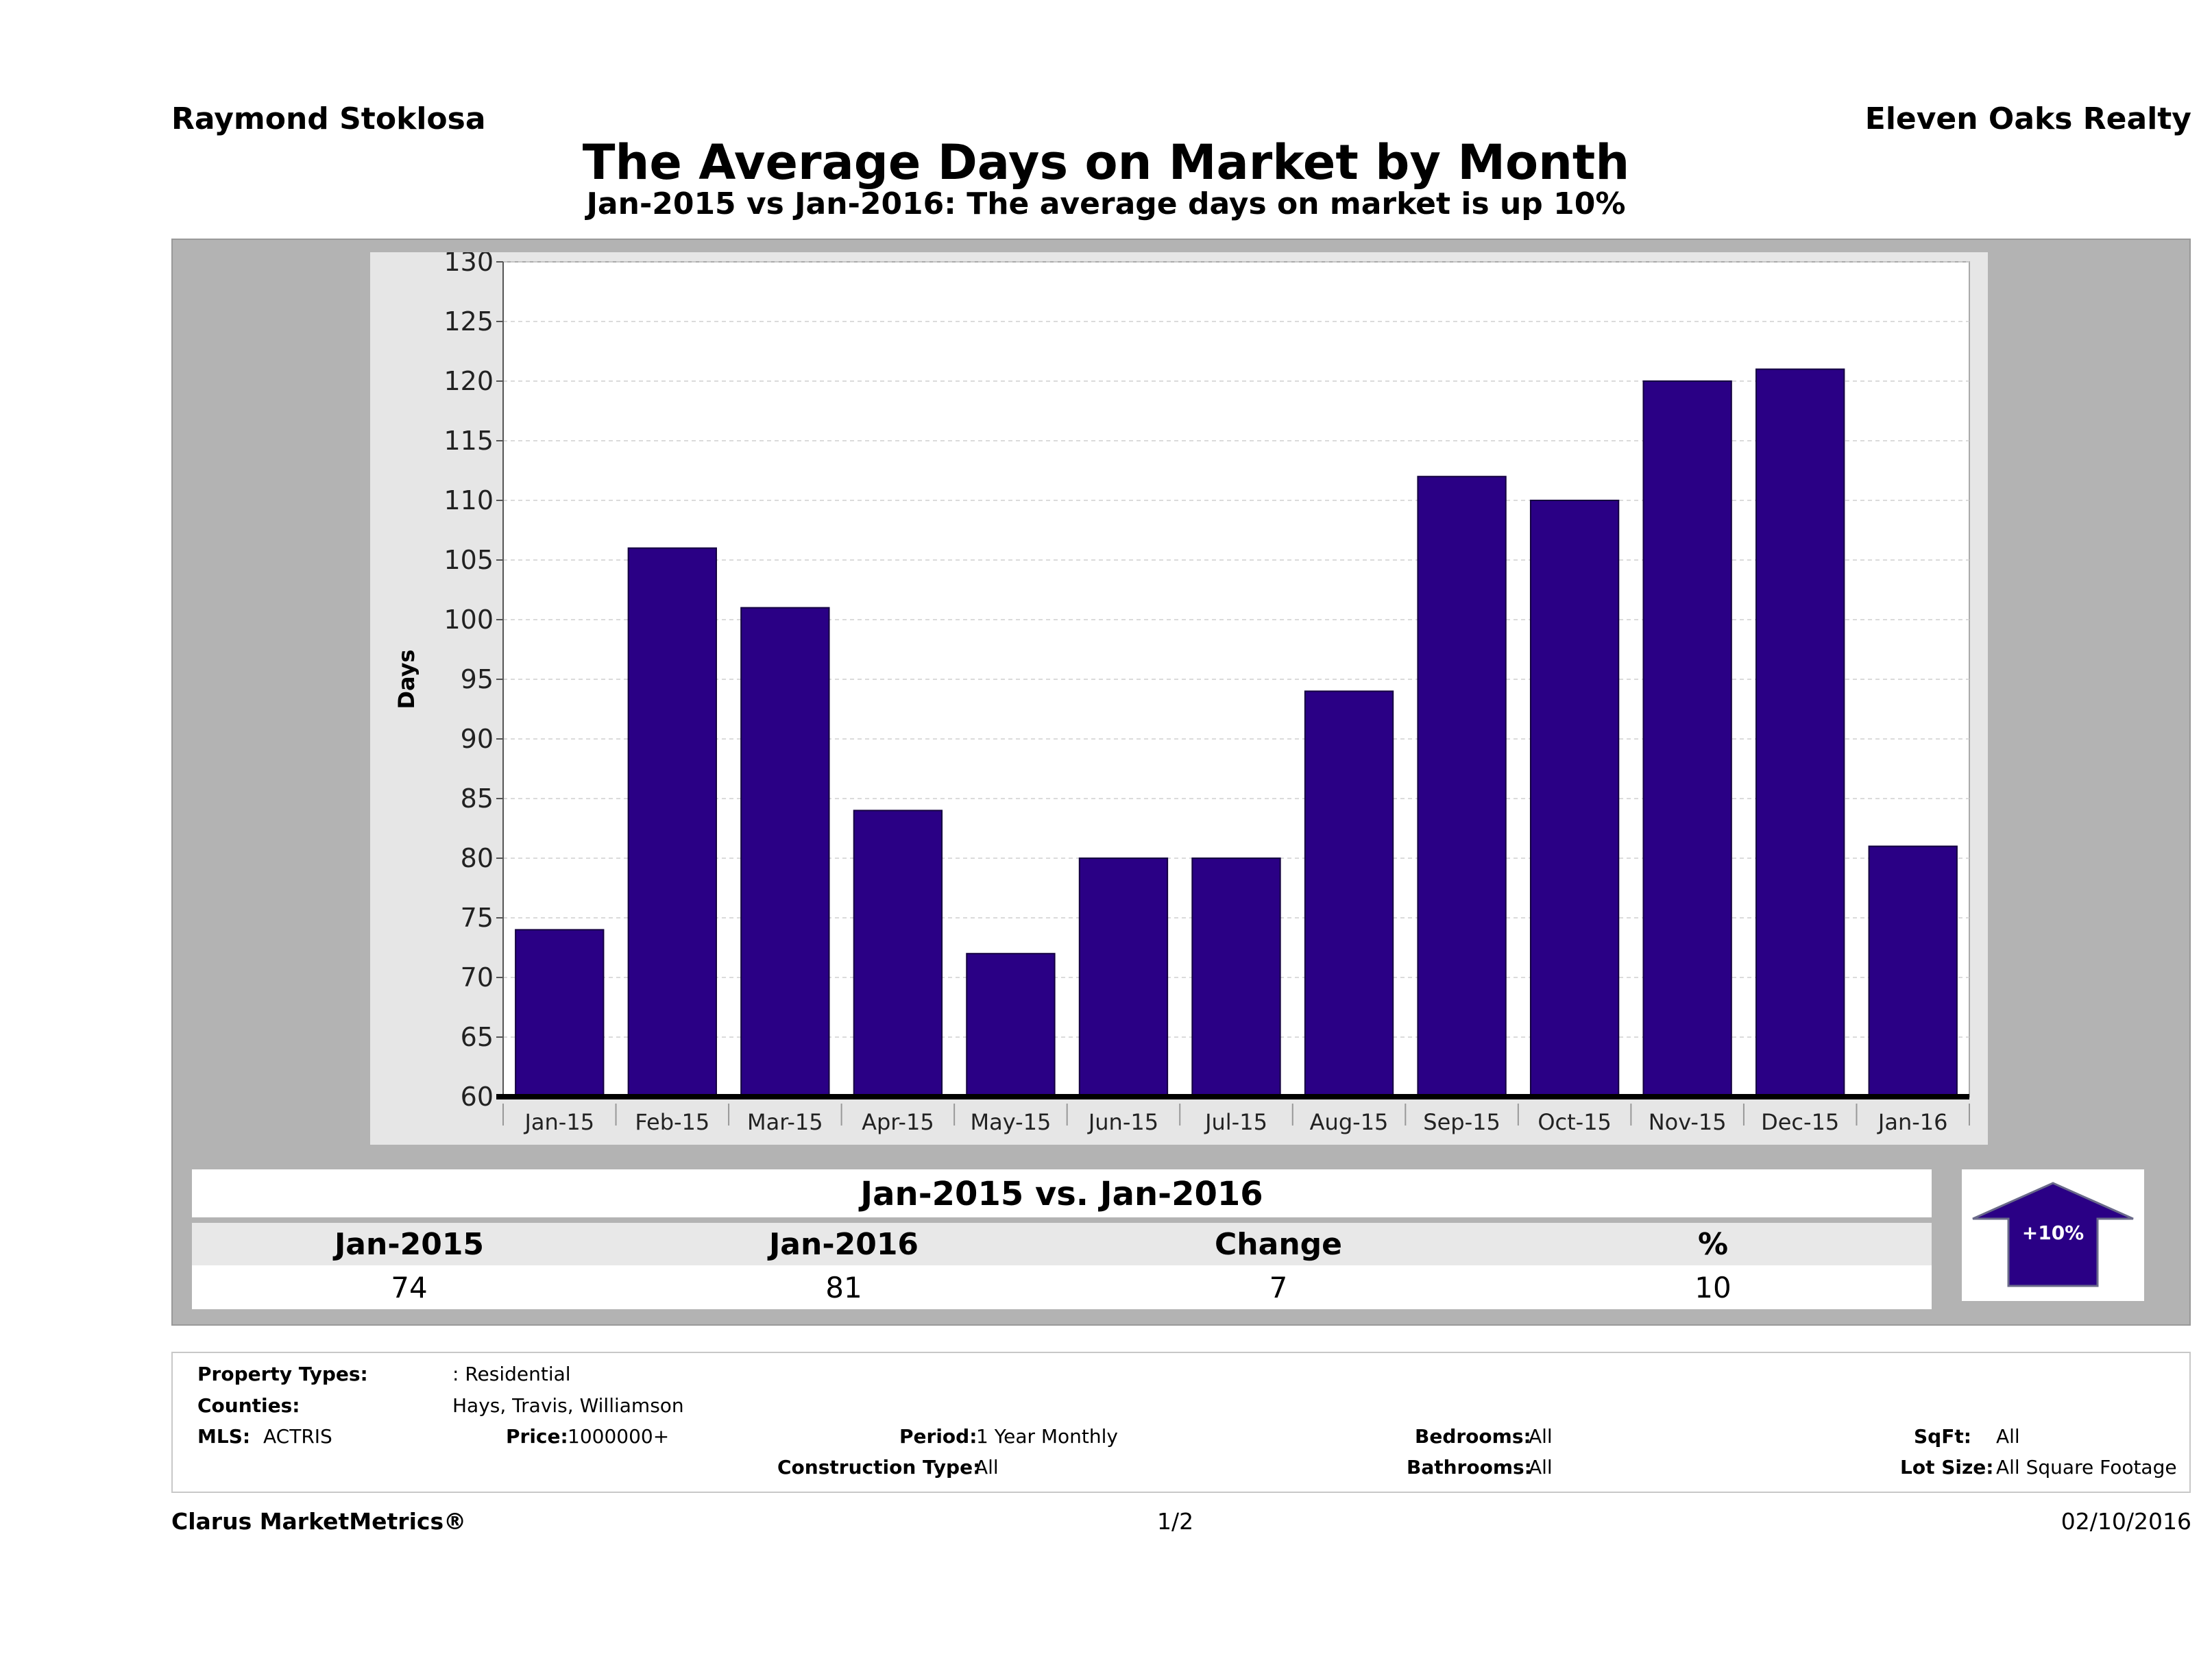 The height and width of the screenshot is (1678, 2212). What do you see at coordinates (1688, 1122) in the screenshot?
I see `x-tick-label: Nov-15` at bounding box center [1688, 1122].